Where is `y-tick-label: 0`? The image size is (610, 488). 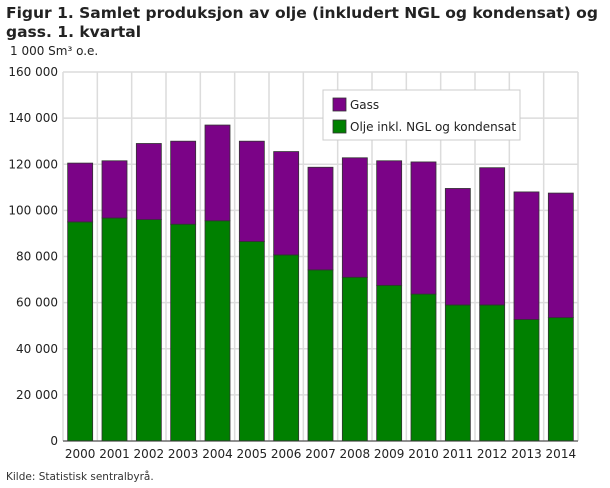 y-tick-label: 0 is located at coordinates (54, 441).